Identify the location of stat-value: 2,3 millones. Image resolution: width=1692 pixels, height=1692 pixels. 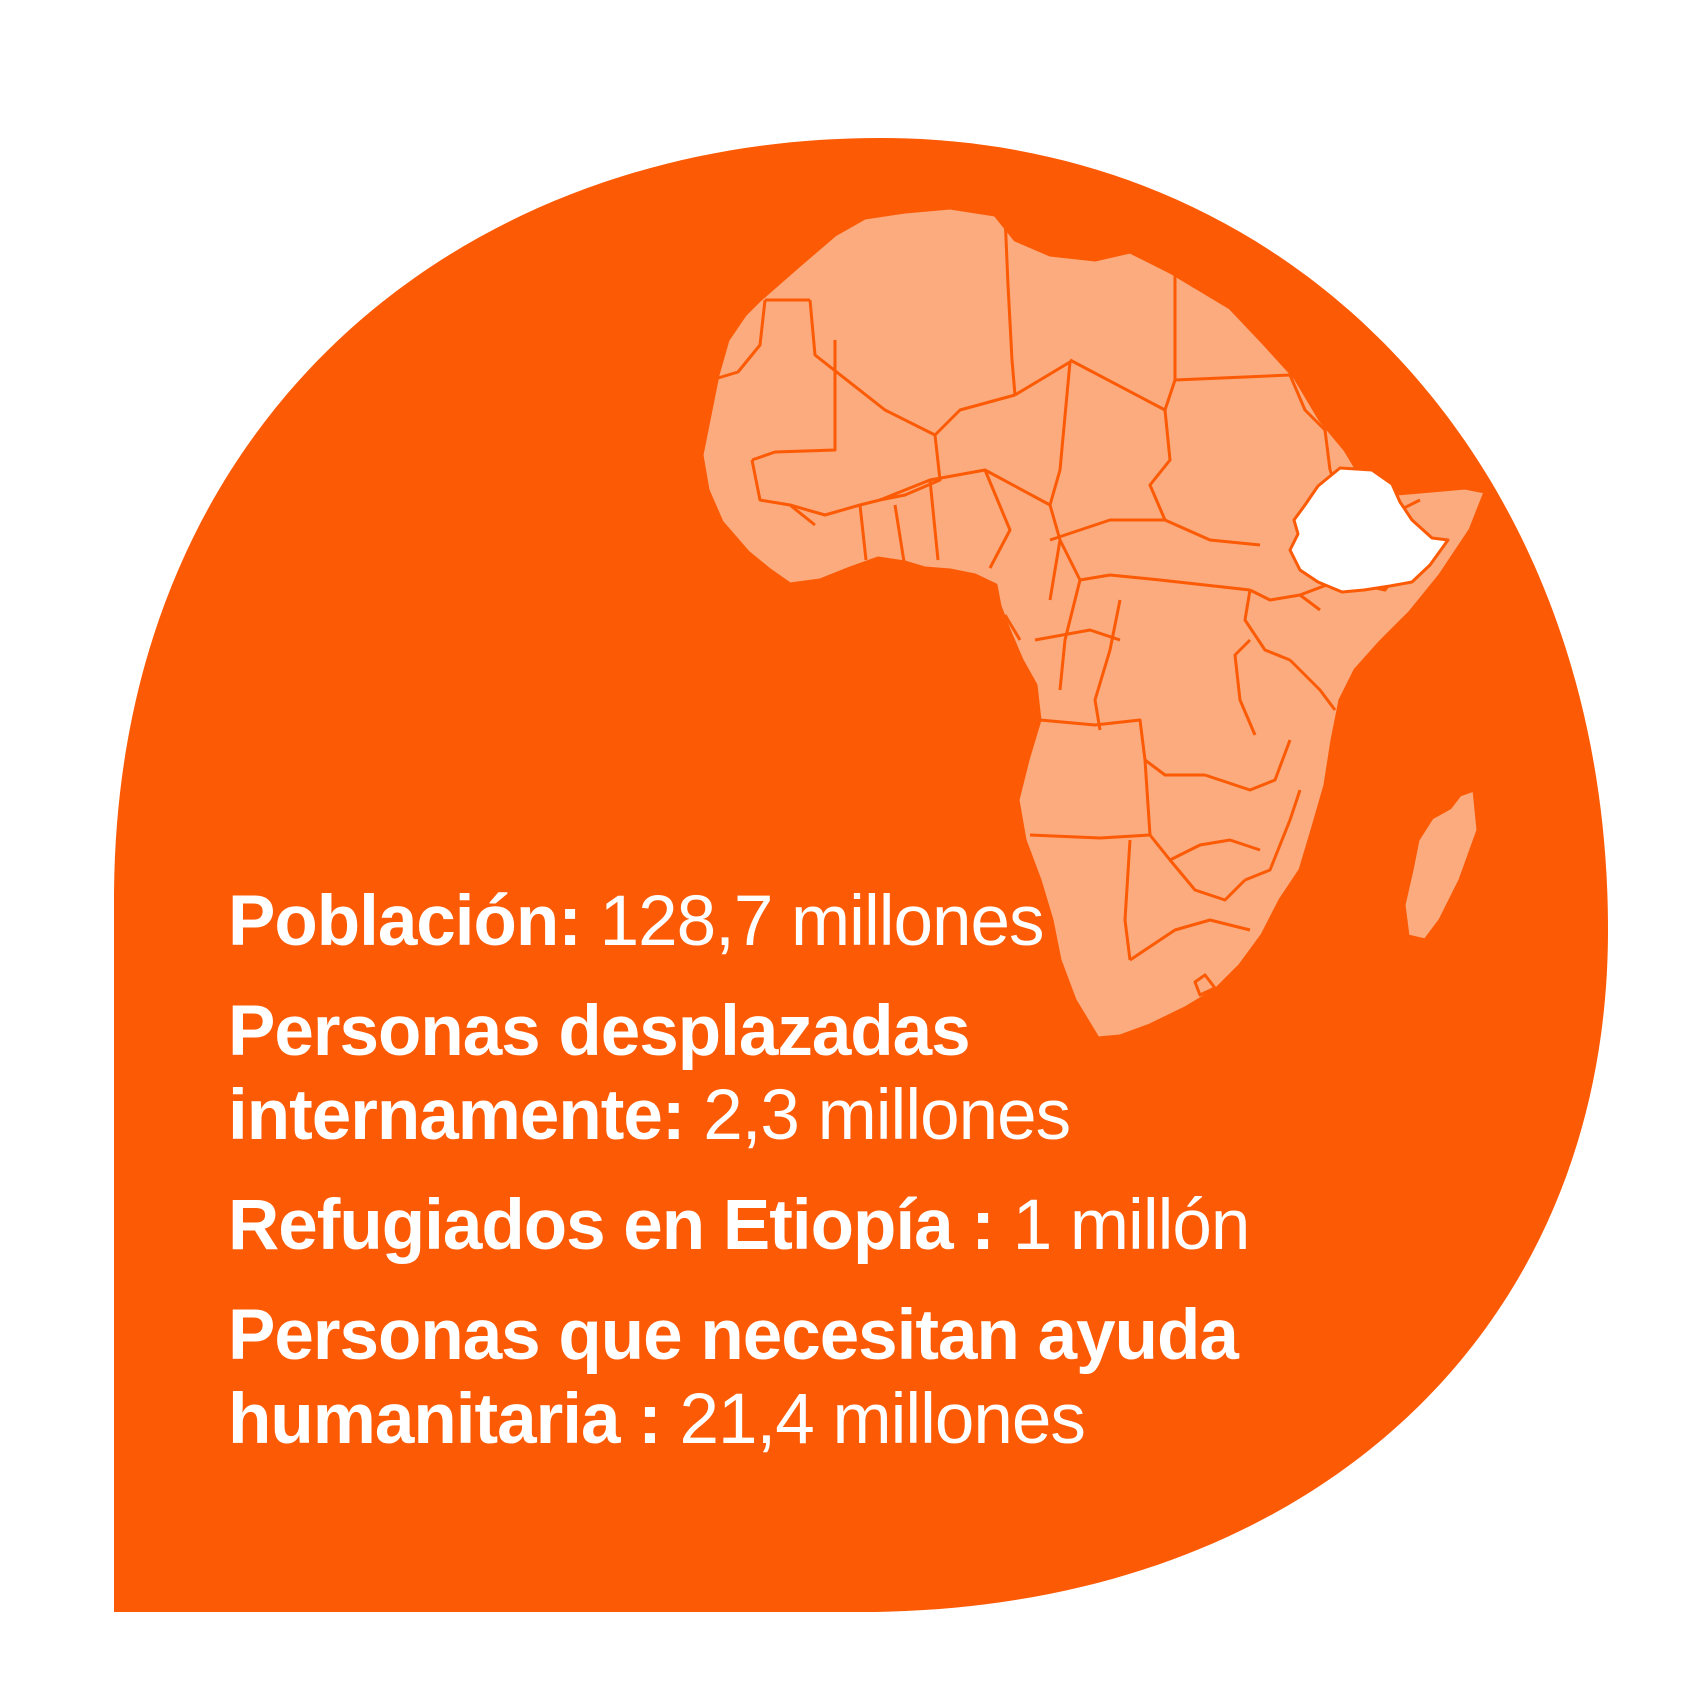
(887, 1115).